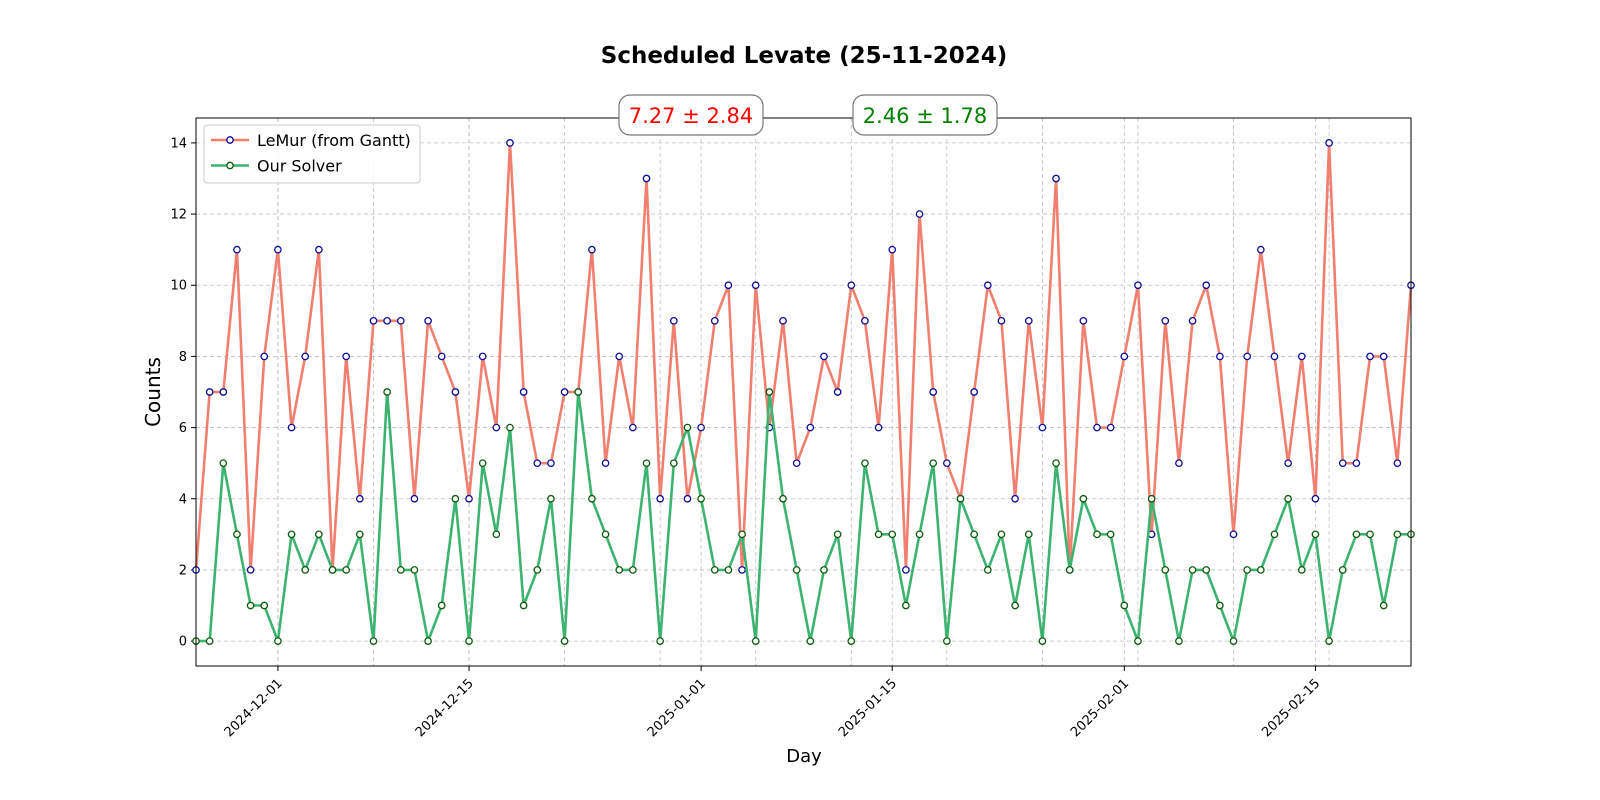 The width and height of the screenshot is (1600, 800). What do you see at coordinates (183, 357) in the screenshot?
I see `y-tick-label: 8` at bounding box center [183, 357].